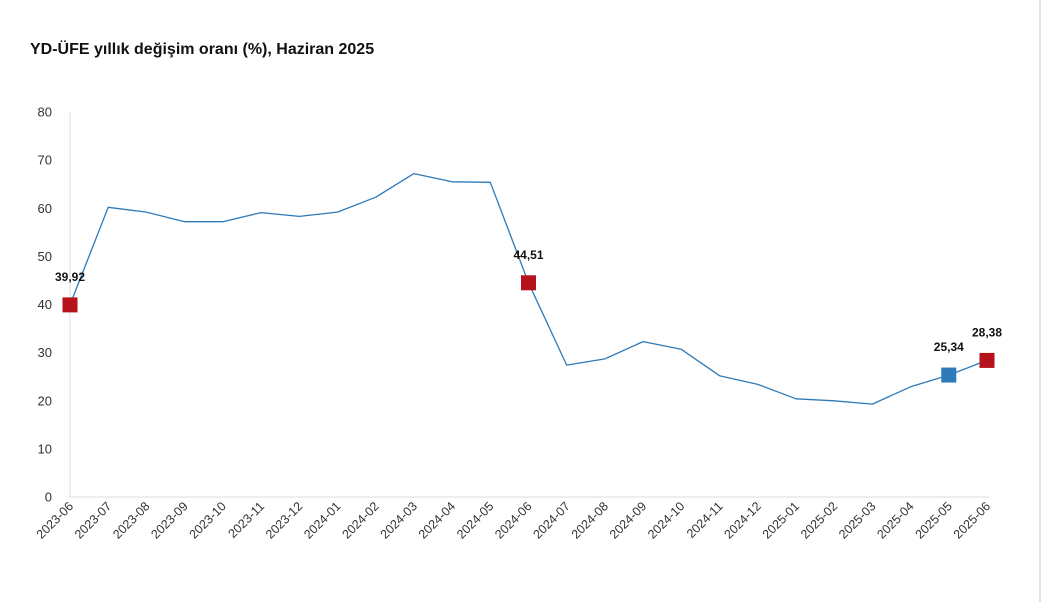 Image resolution: width=1044 pixels, height=602 pixels. Describe the element at coordinates (70, 277) in the screenshot. I see `data-label: 39,92` at that location.